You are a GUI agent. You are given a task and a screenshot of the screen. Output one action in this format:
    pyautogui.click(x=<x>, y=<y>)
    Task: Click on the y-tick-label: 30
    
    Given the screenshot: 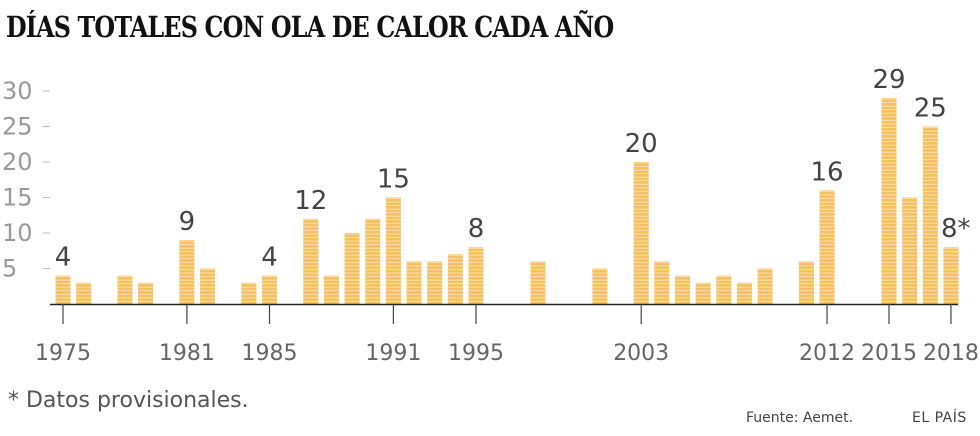 What is the action you would take?
    pyautogui.click(x=17, y=91)
    